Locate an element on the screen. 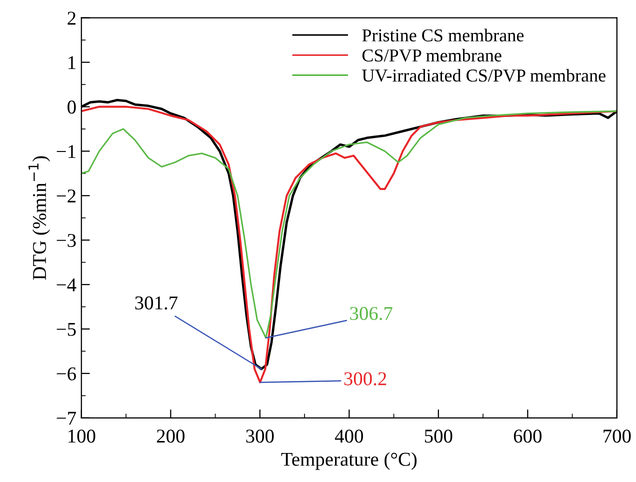  y-tick-label: −5 is located at coordinates (66, 329).